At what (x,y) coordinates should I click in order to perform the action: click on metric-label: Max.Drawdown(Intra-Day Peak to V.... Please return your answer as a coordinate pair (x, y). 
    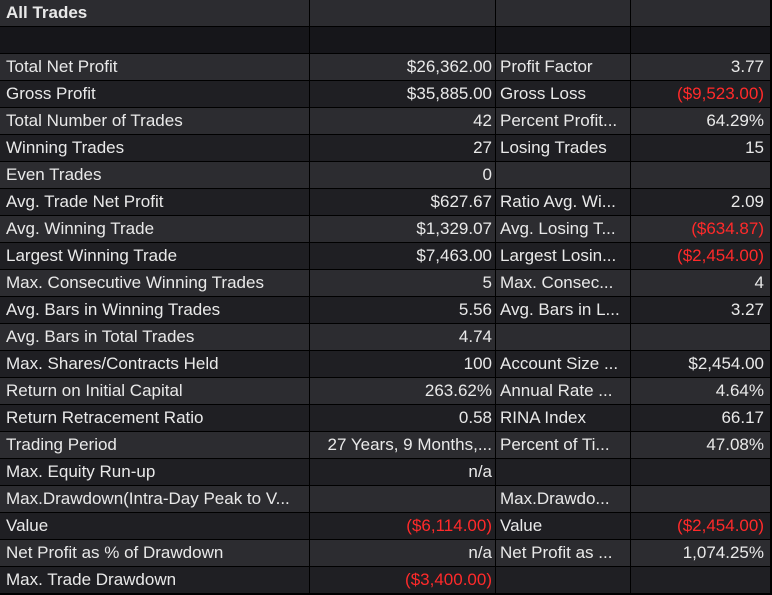
    Looking at the image, I should click on (154, 499).